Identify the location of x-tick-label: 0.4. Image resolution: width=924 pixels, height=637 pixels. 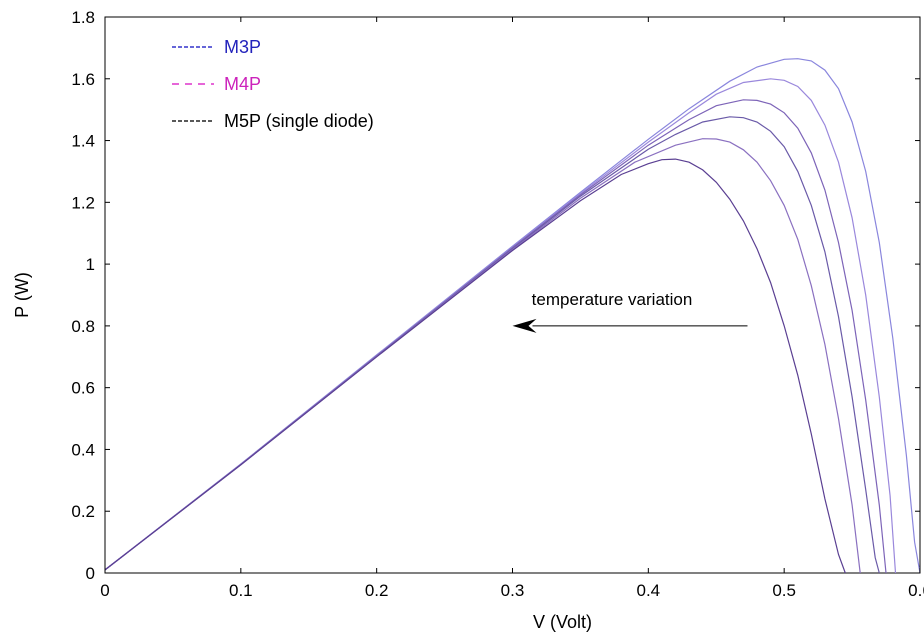
(649, 590).